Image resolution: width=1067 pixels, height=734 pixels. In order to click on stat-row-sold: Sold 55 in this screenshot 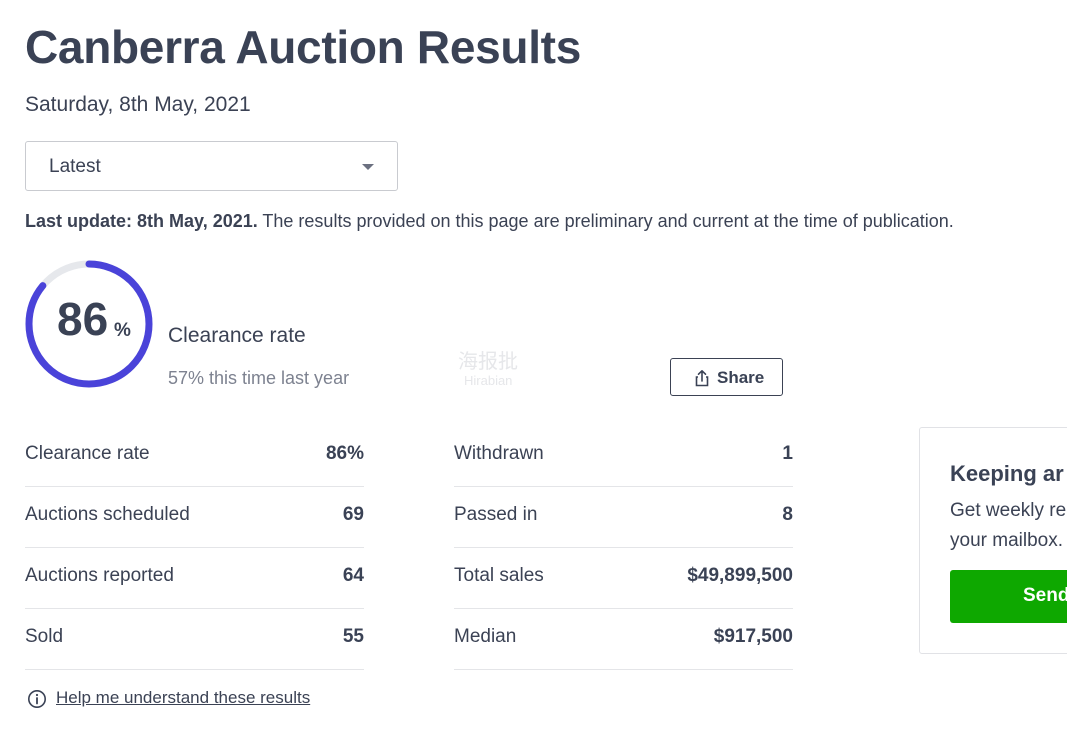, I will do `click(194, 639)`.